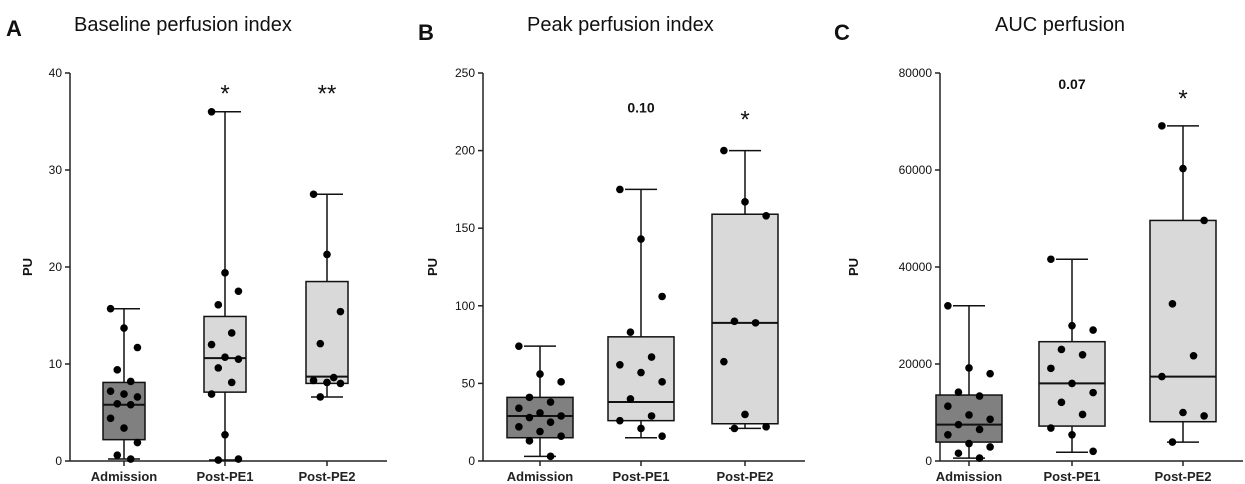 The image size is (1245, 484). I want to click on y-tick-label: 250, so click(465, 73).